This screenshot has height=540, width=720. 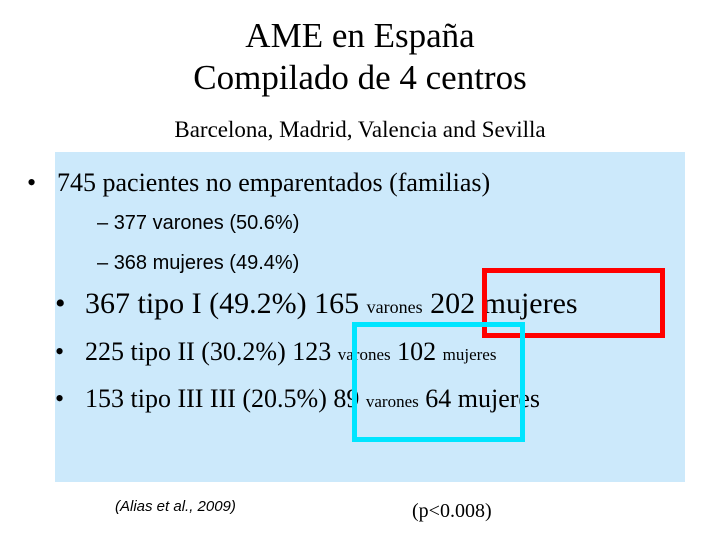 What do you see at coordinates (206, 263) in the screenshot?
I see `females-total-text: 368 mujeres (49.4%)` at bounding box center [206, 263].